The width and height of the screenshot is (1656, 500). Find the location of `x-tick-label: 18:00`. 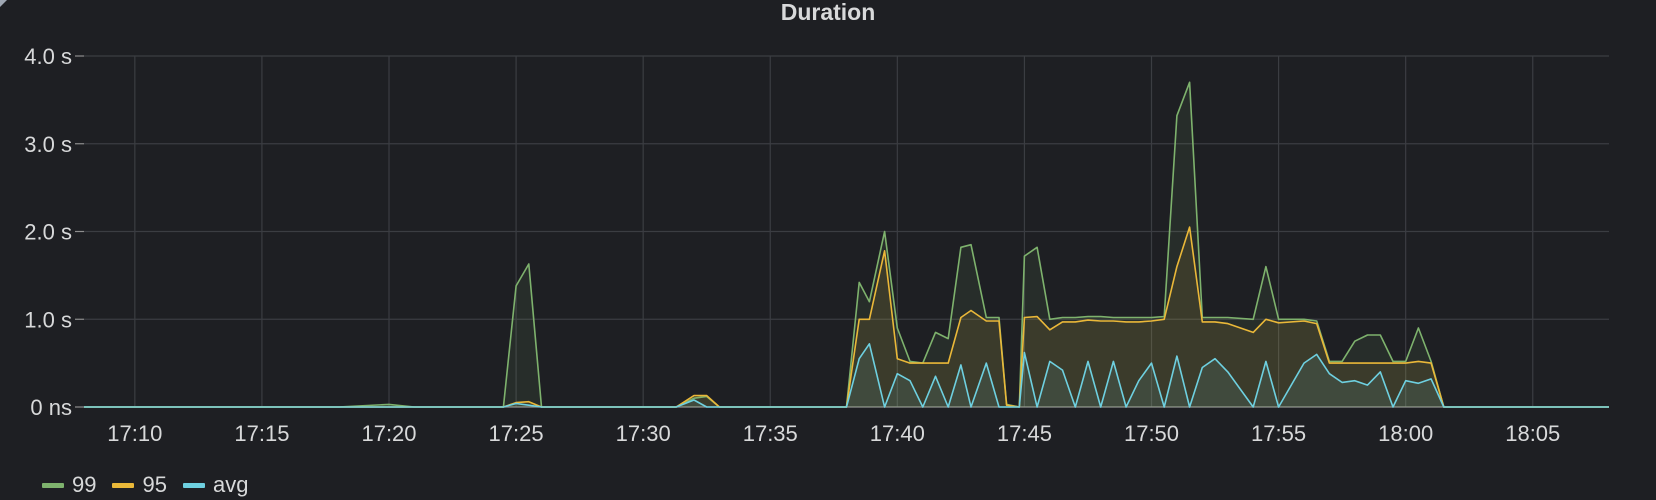

x-tick-label: 18:00 is located at coordinates (1405, 433).